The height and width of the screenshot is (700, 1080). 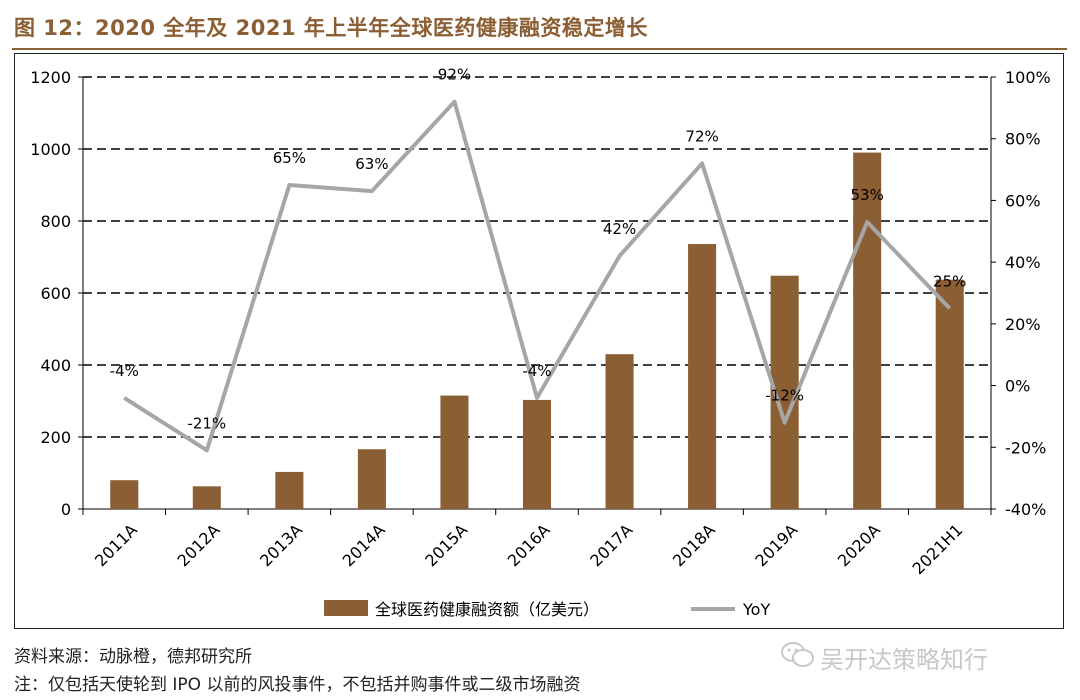 I want to click on title-divider, so click(x=539, y=49).